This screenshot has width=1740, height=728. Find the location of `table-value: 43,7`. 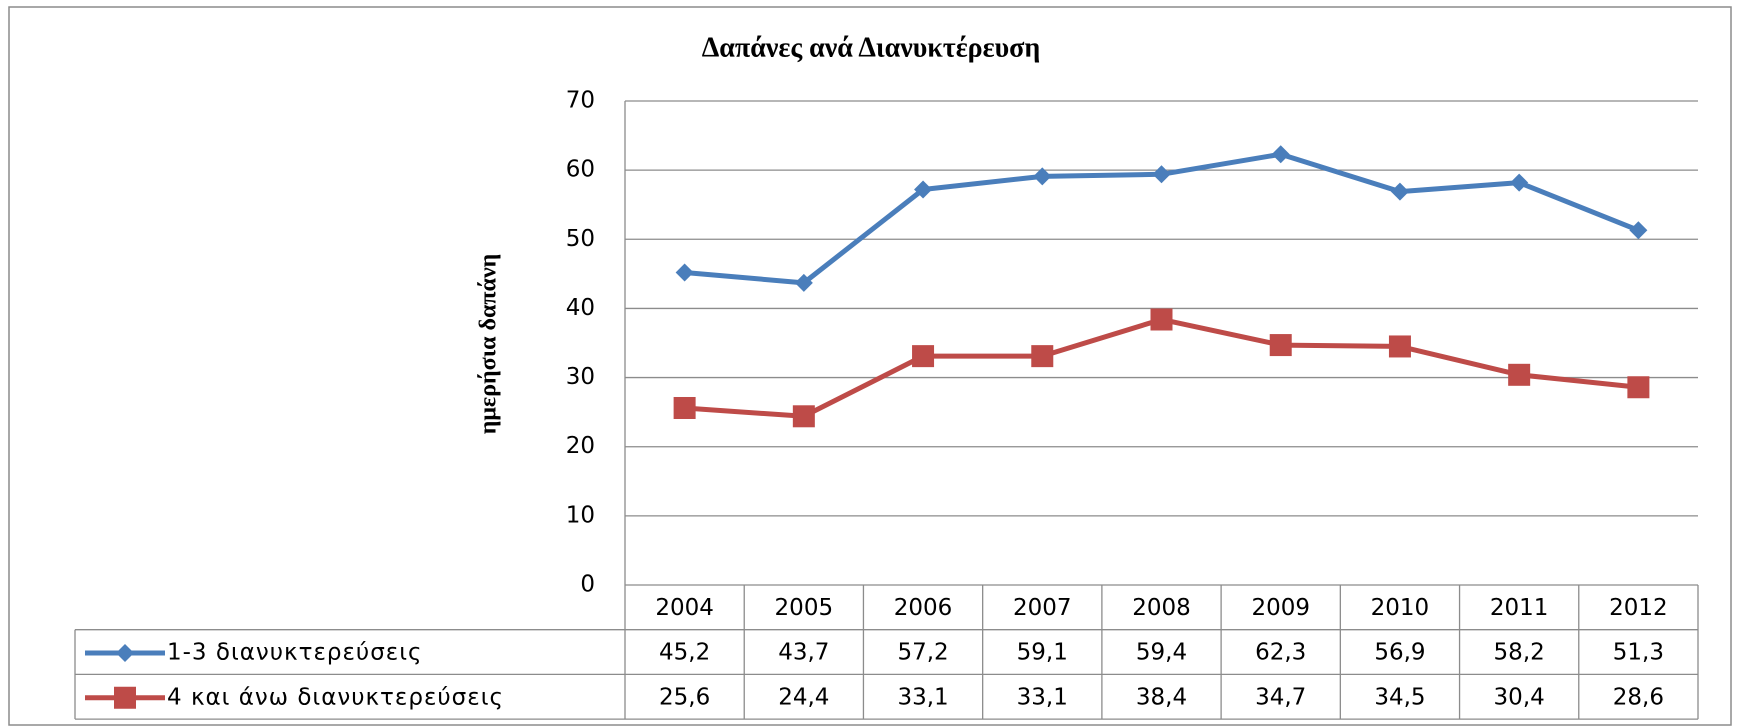

table-value: 43,7 is located at coordinates (803, 653).